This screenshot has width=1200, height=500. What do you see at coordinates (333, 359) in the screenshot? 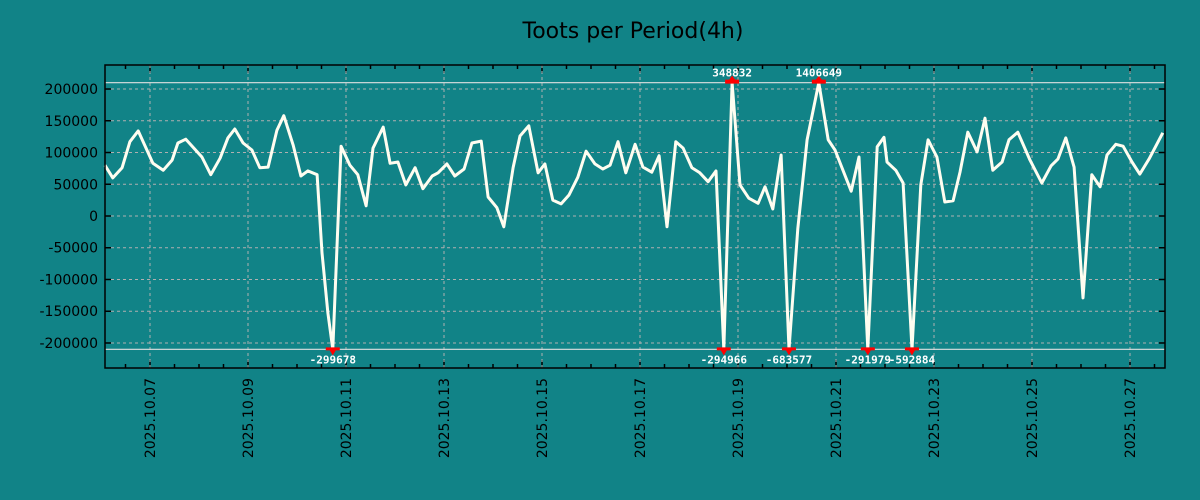
I see `overflow-label: -299678` at bounding box center [333, 359].